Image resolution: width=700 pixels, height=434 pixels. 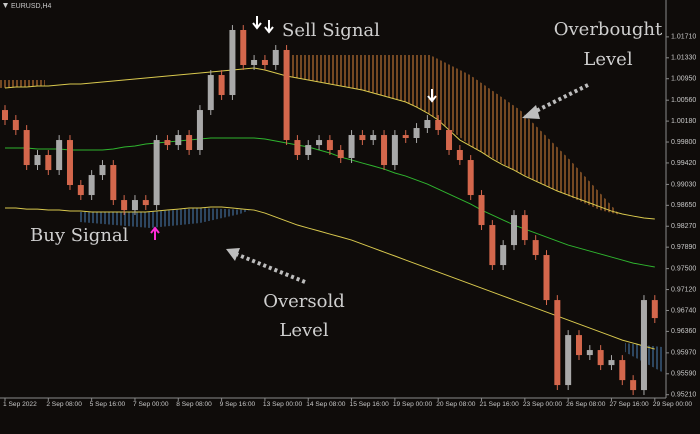 What do you see at coordinates (683, 395) in the screenshot?
I see `y-tick-label: 0.95210` at bounding box center [683, 395].